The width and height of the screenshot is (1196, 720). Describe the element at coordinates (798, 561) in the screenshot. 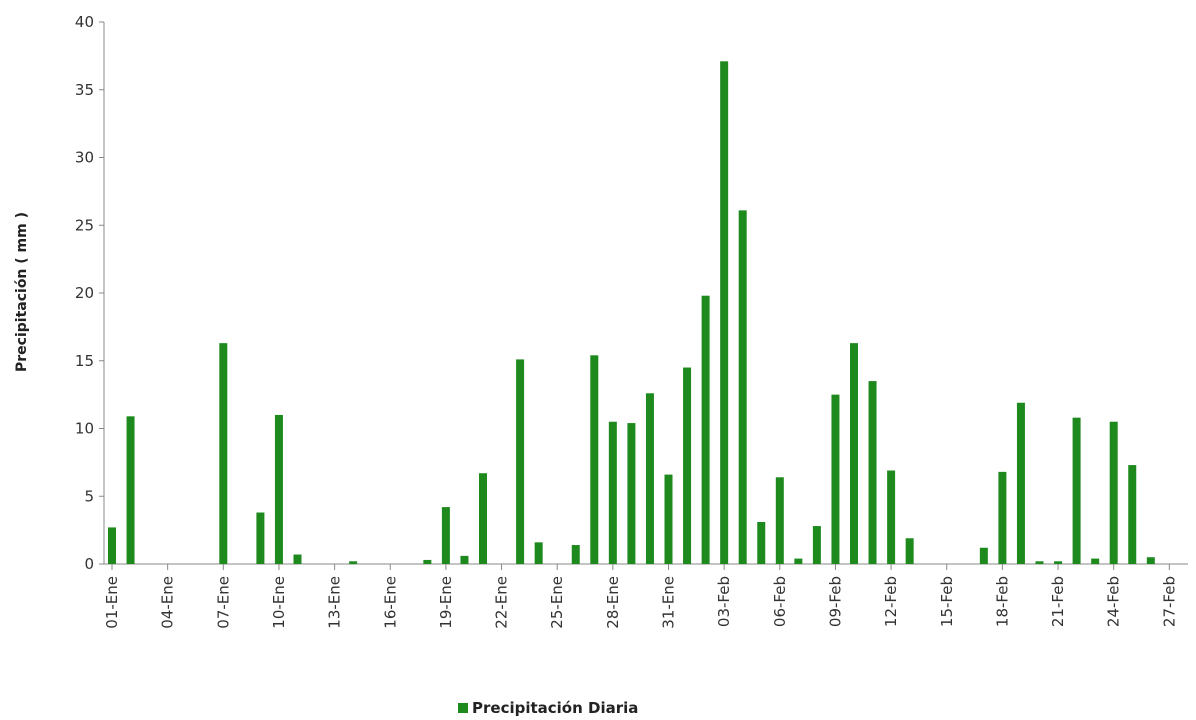

I see `bar-07-Feb` at that location.